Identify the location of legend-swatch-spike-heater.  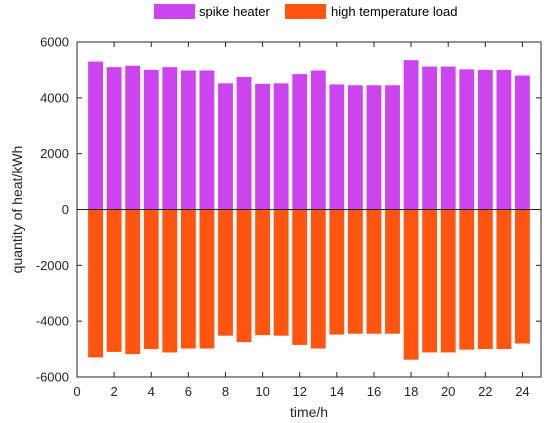
(174, 11).